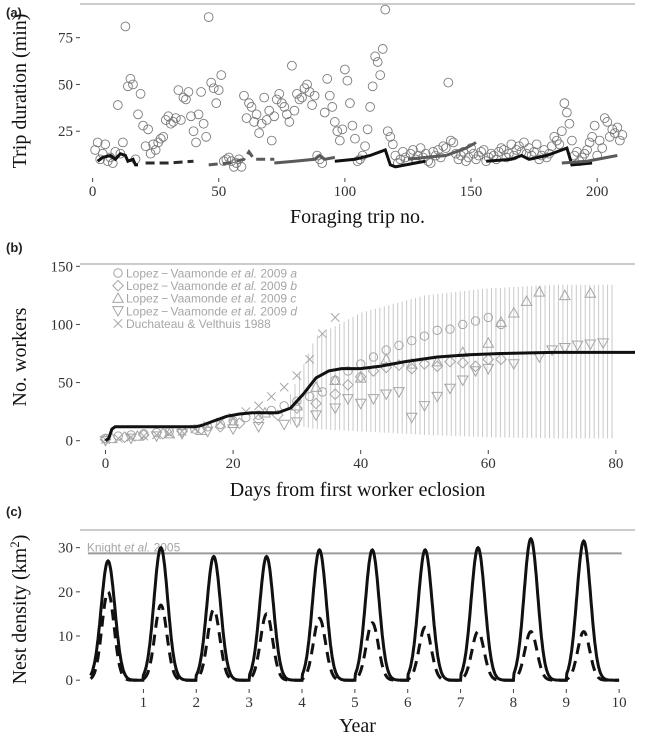 This screenshot has height=742, width=646. I want to click on panel-c-x-tick-label: 8, so click(514, 703).